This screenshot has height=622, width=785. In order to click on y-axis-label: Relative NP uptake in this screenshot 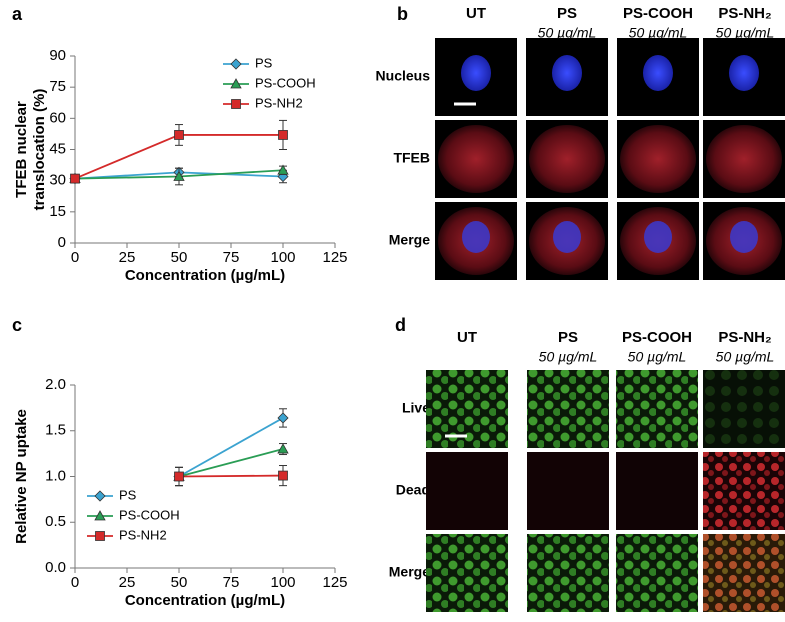, I will do `click(21, 476)`.